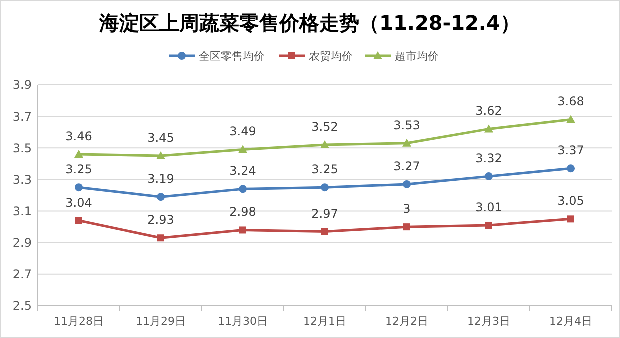 The image size is (620, 338). I want to click on y-tick-label: 3.7, so click(22, 117).